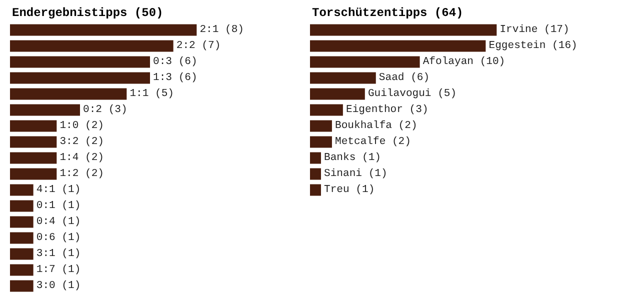 The image size is (620, 304). Describe the element at coordinates (376, 126) in the screenshot. I see `data-label: Boukhalfa (2)` at that location.